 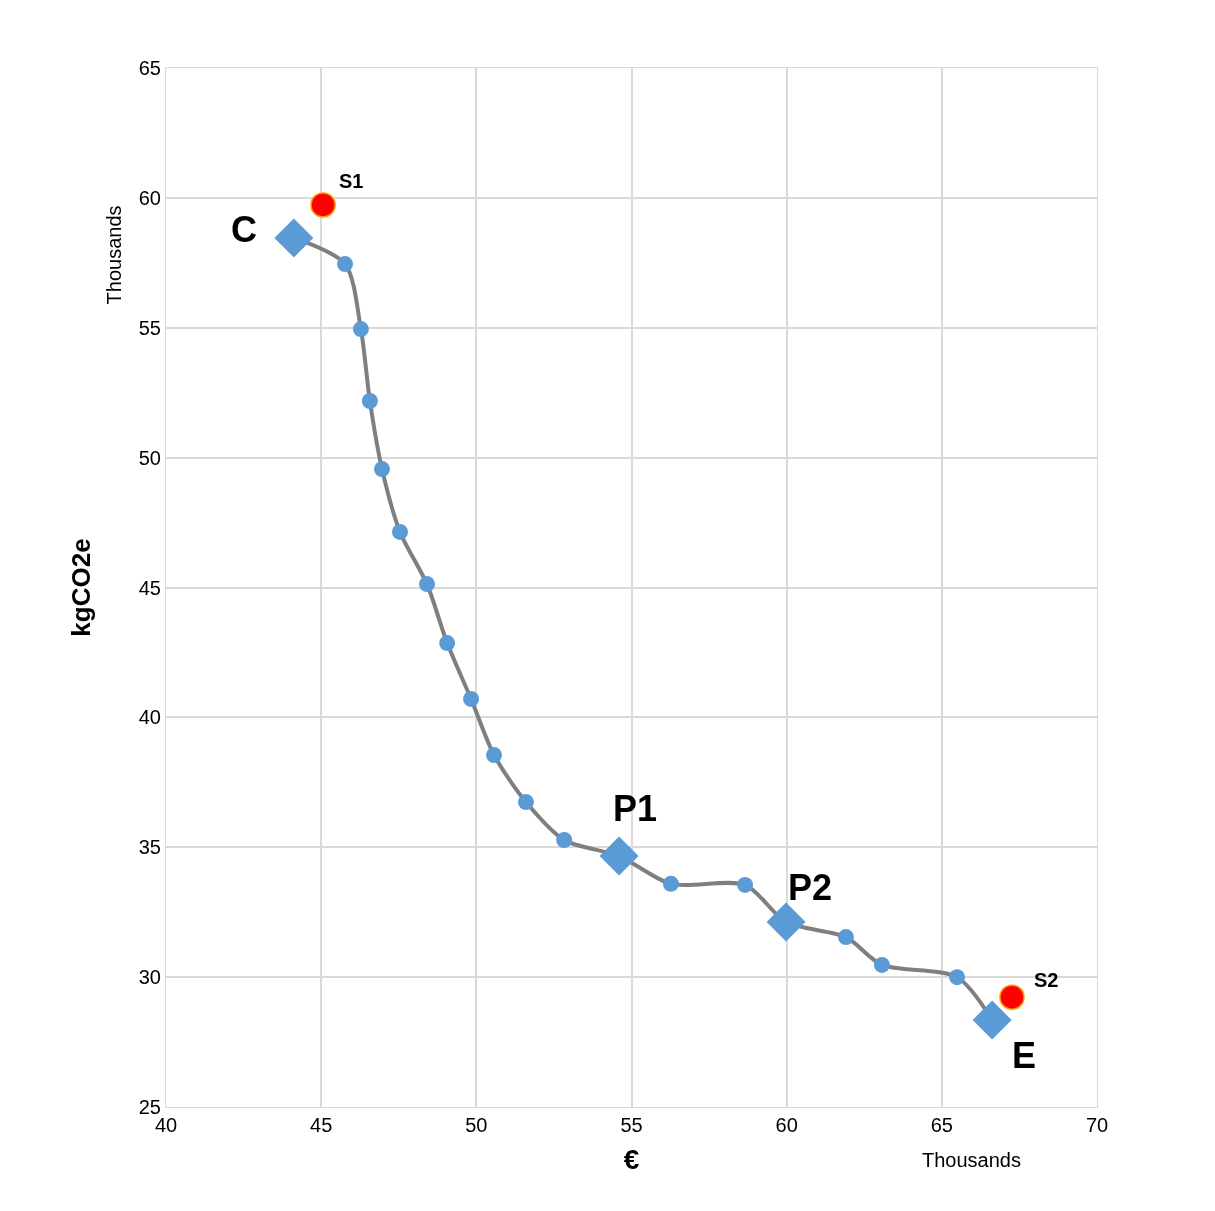 What do you see at coordinates (351, 181) in the screenshot?
I see `annotation: S1` at bounding box center [351, 181].